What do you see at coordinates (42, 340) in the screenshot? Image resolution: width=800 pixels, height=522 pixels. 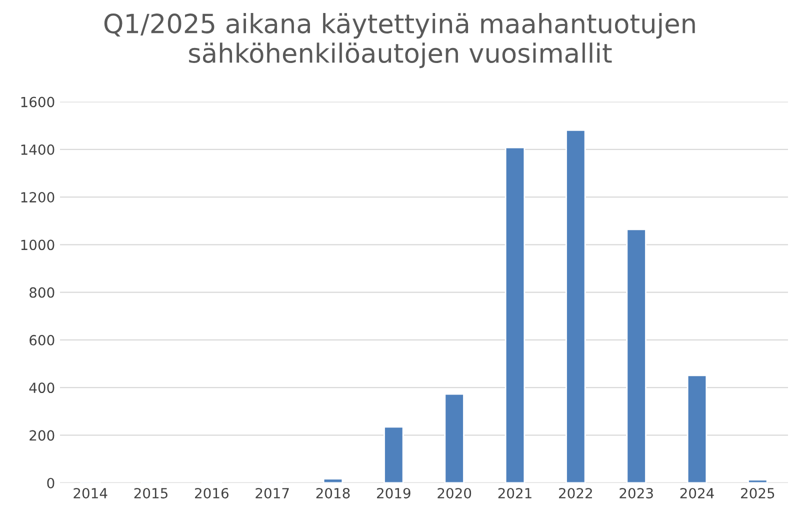 I see `y-tick-label: 600` at bounding box center [42, 340].